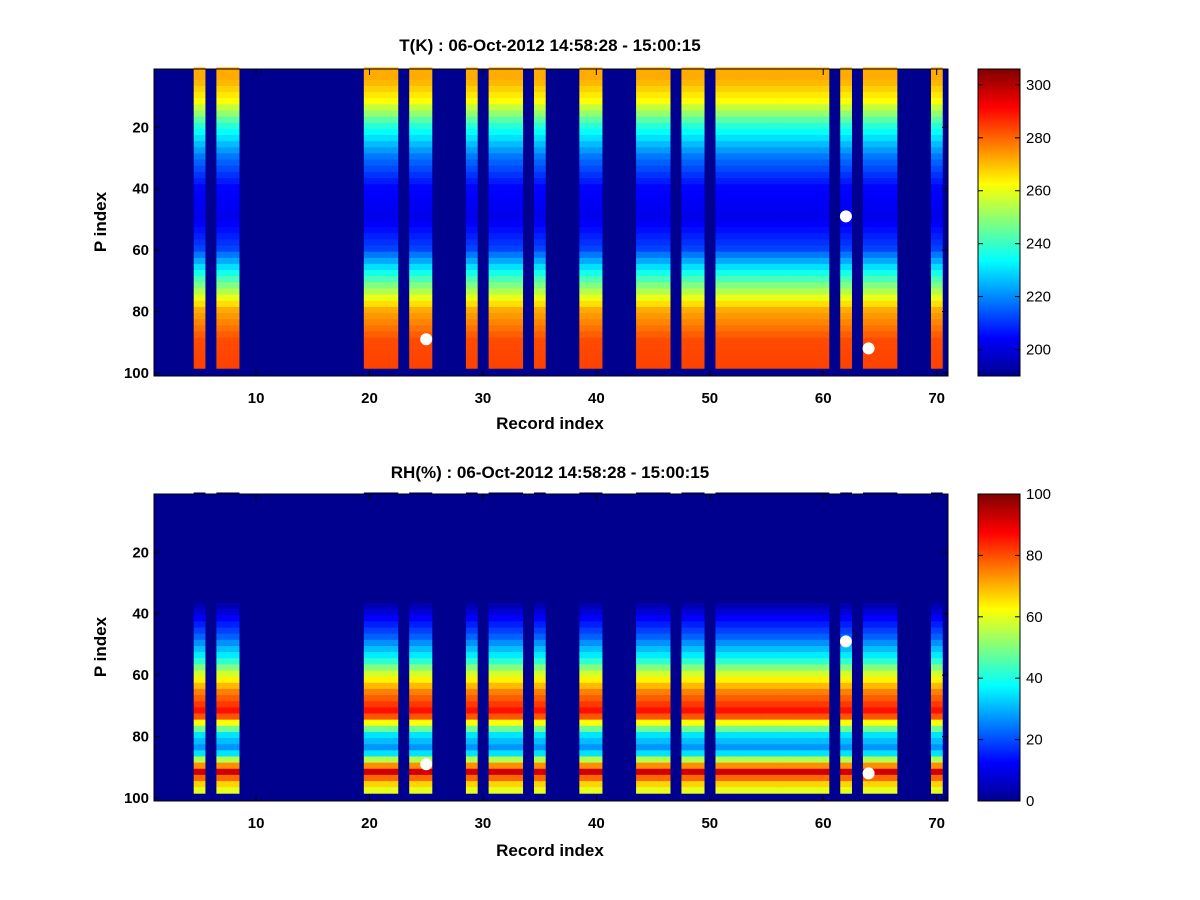  What do you see at coordinates (494, 667) in the screenshot?
I see `humidity-heatmap-cell-c31-p57` at bounding box center [494, 667].